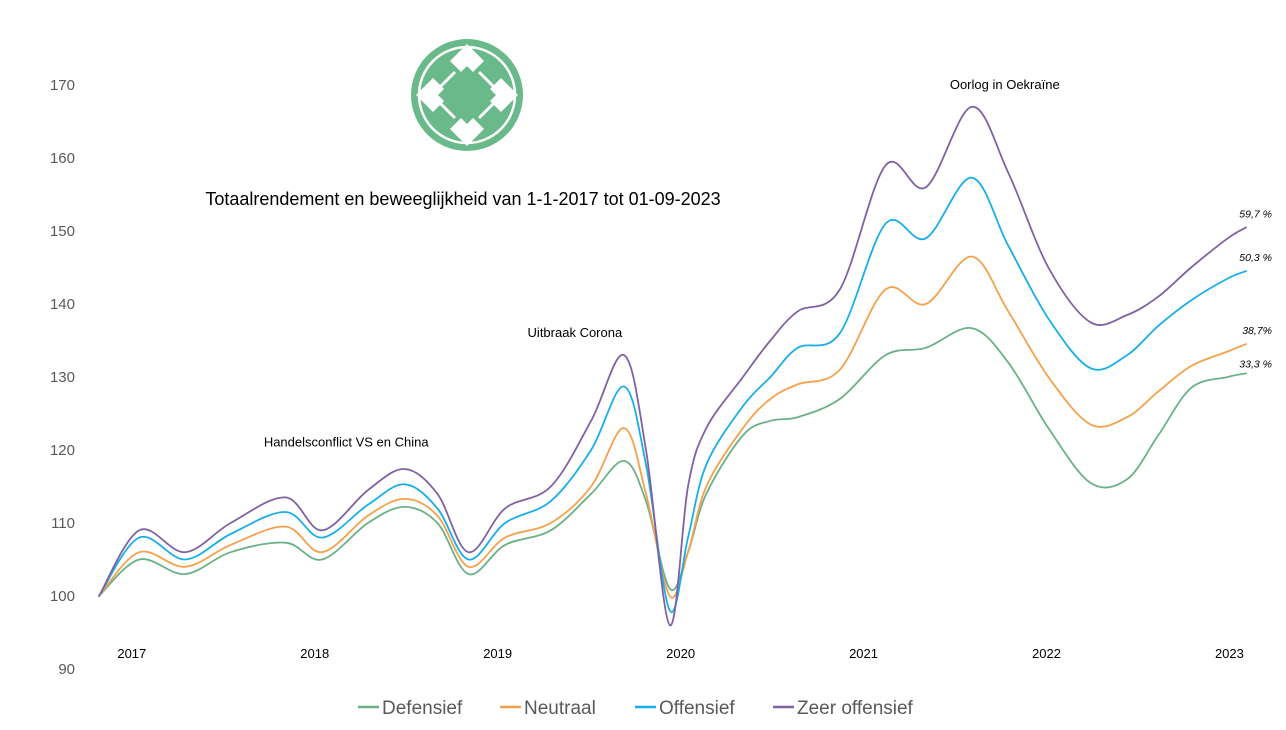 Image resolution: width=1286 pixels, height=730 pixels. I want to click on y-axis: 90 100 110 120 130 140 150 160 170, so click(62, 377).